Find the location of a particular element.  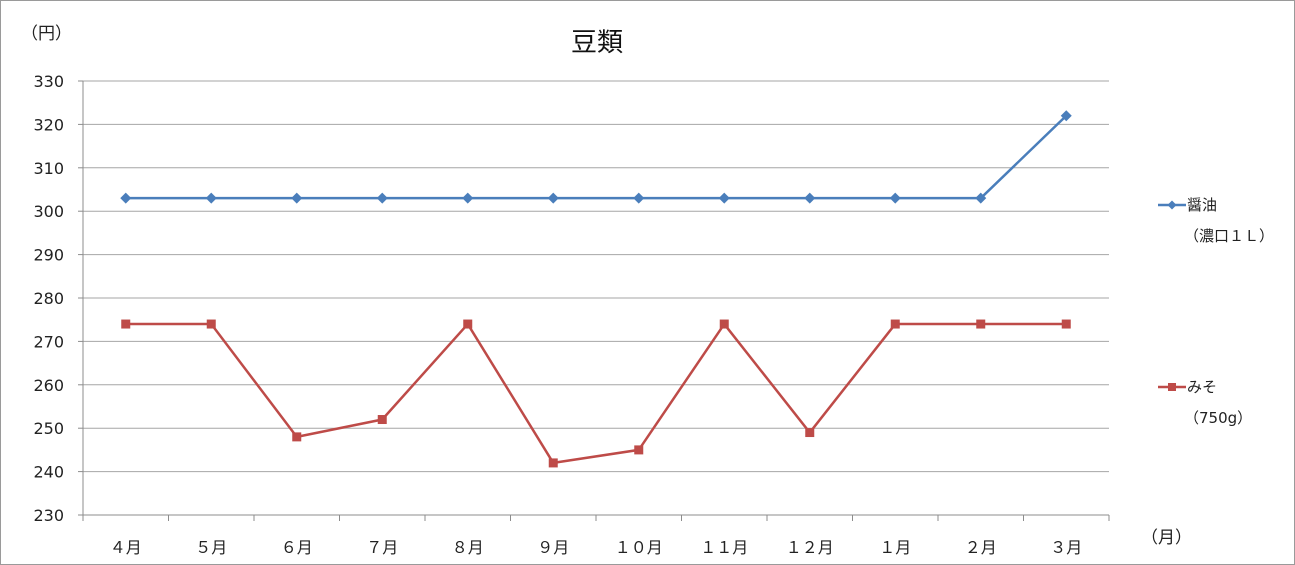

y-axis-unit: （円） is located at coordinates (46, 34).